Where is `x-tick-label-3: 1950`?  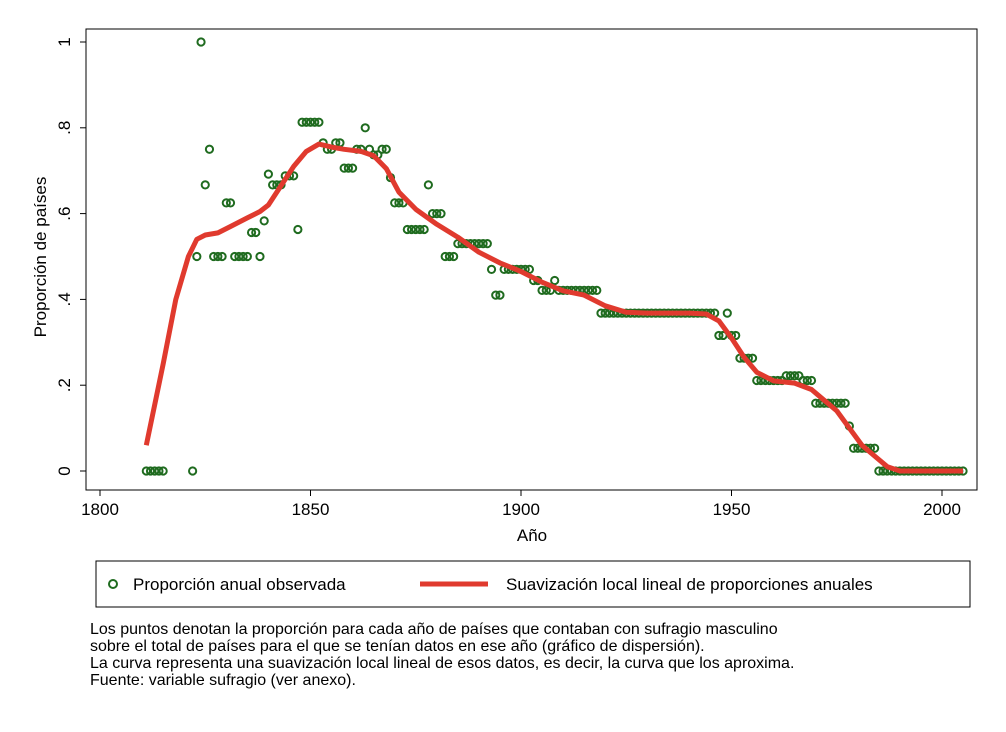 x-tick-label-3: 1950 is located at coordinates (732, 509).